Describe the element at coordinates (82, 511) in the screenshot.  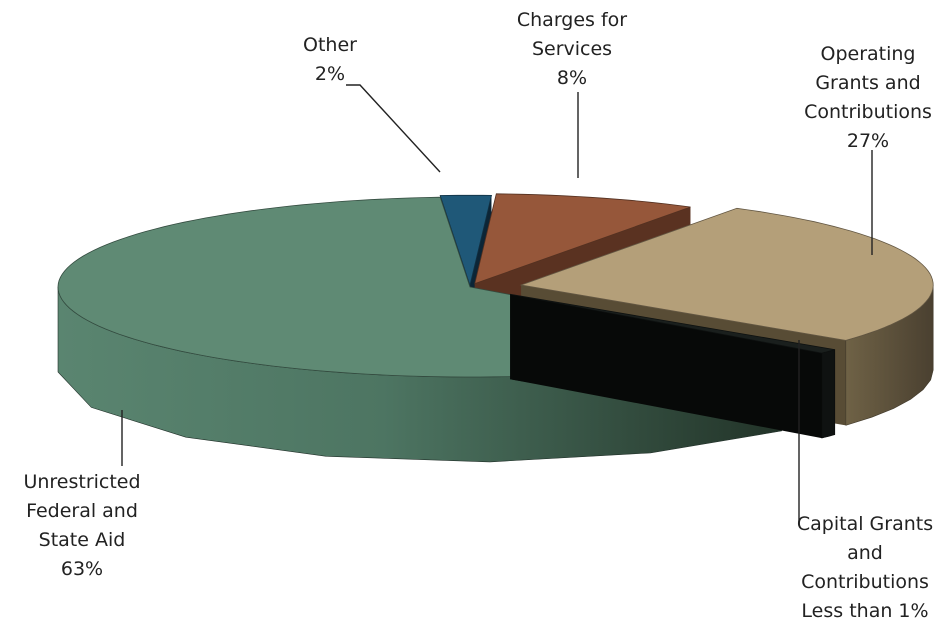
I see `slice-label-line: Federal and` at that location.